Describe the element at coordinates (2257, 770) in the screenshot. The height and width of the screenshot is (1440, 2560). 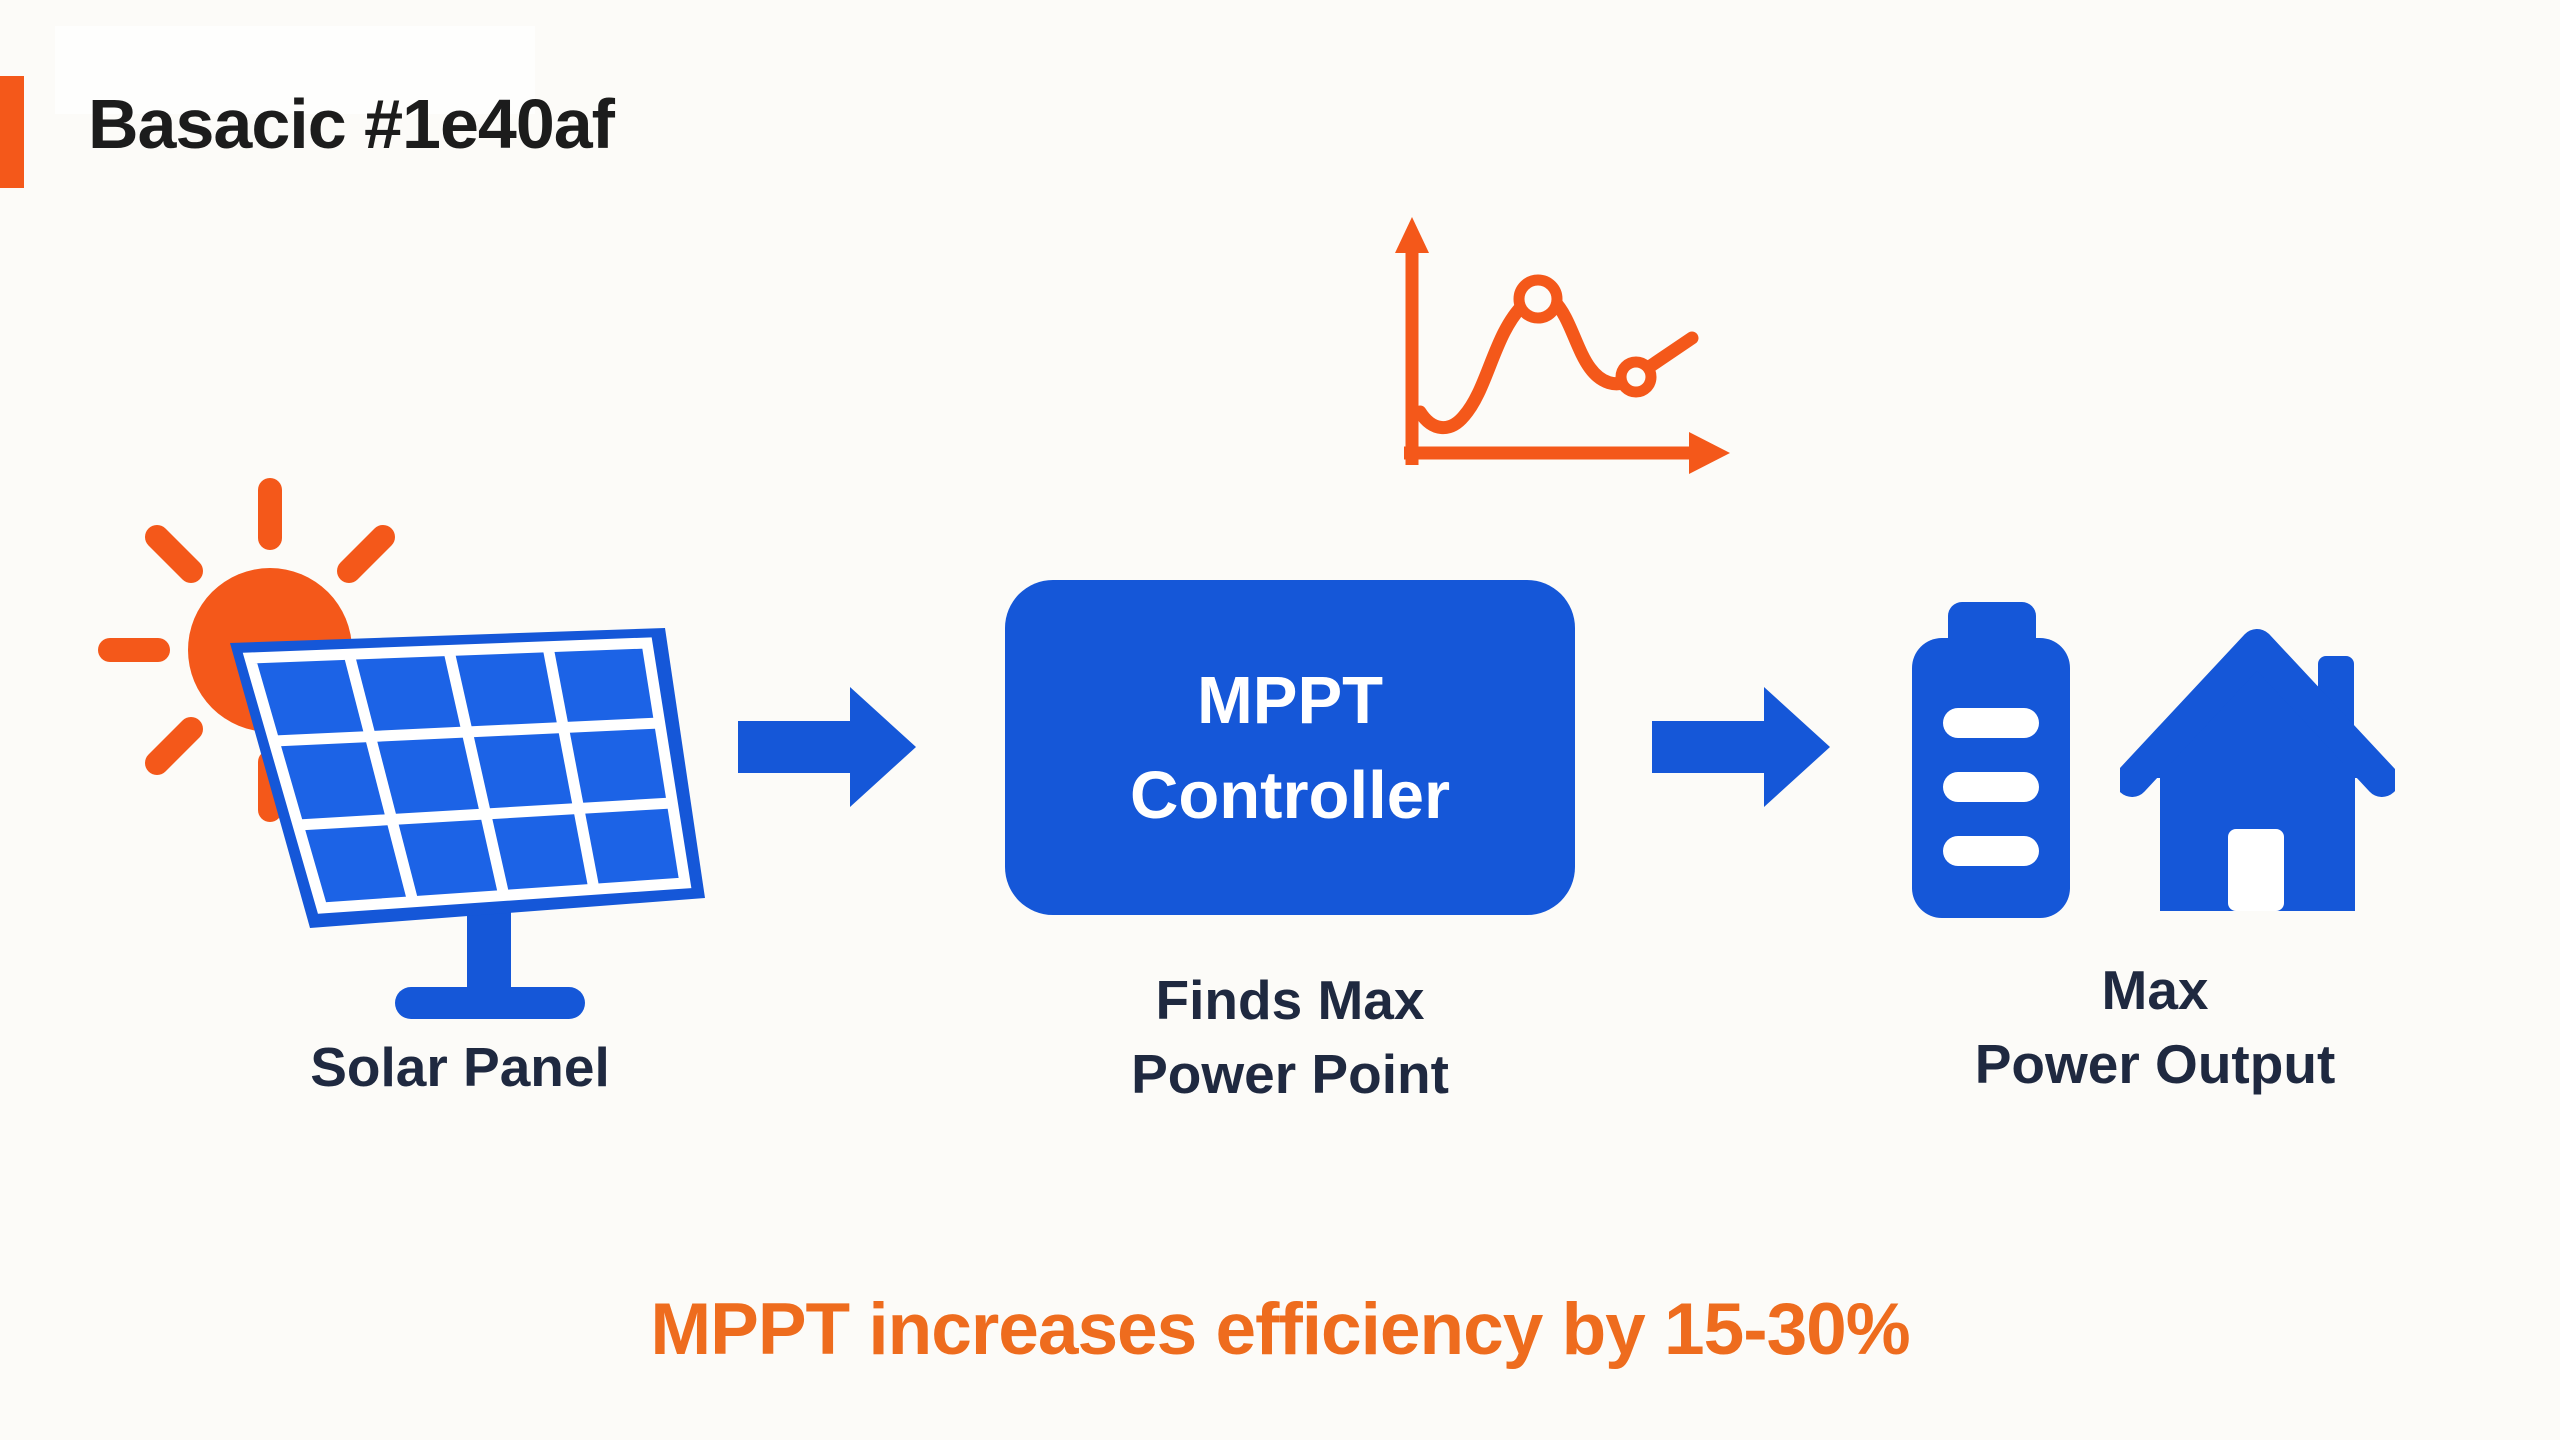
I see `house-icon` at that location.